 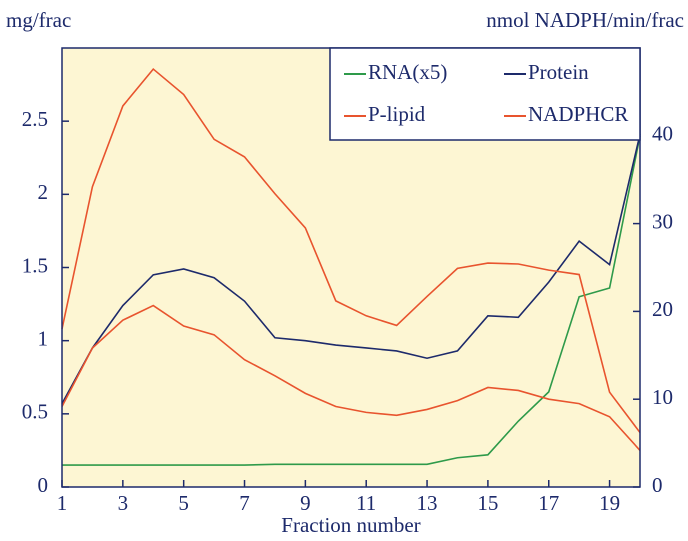 I want to click on x-tick-label: 7, so click(x=244, y=503).